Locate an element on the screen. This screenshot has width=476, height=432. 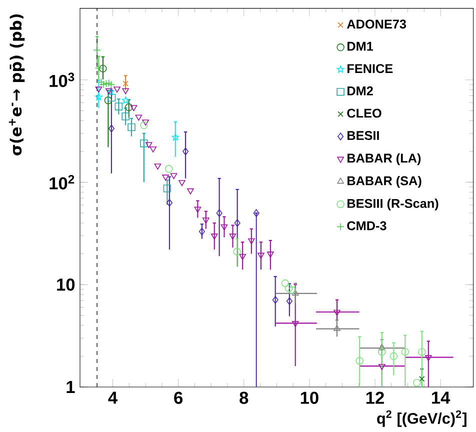
y-tick-label: 10 is located at coordinates (66, 284).